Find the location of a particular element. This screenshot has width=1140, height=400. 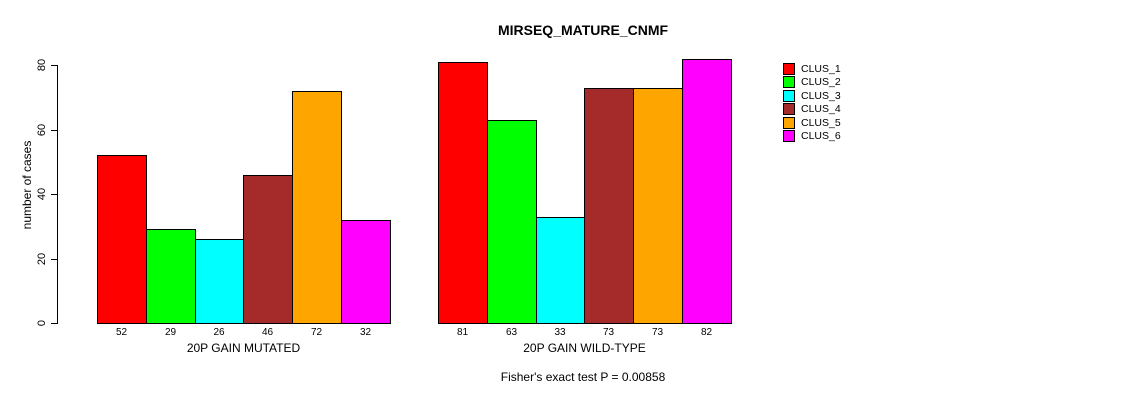

bar-value-label: 26 is located at coordinates (219, 332).